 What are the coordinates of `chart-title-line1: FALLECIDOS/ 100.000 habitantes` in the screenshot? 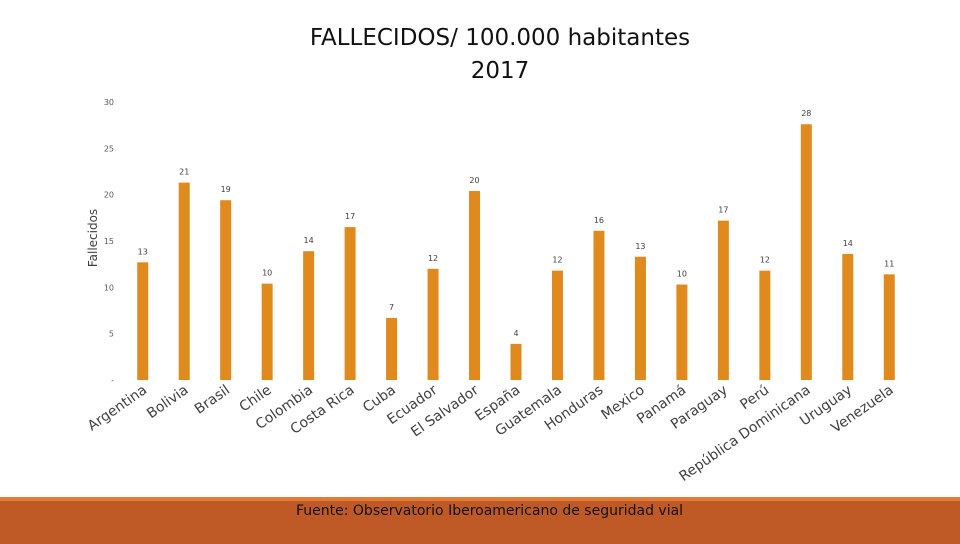 It's located at (500, 38).